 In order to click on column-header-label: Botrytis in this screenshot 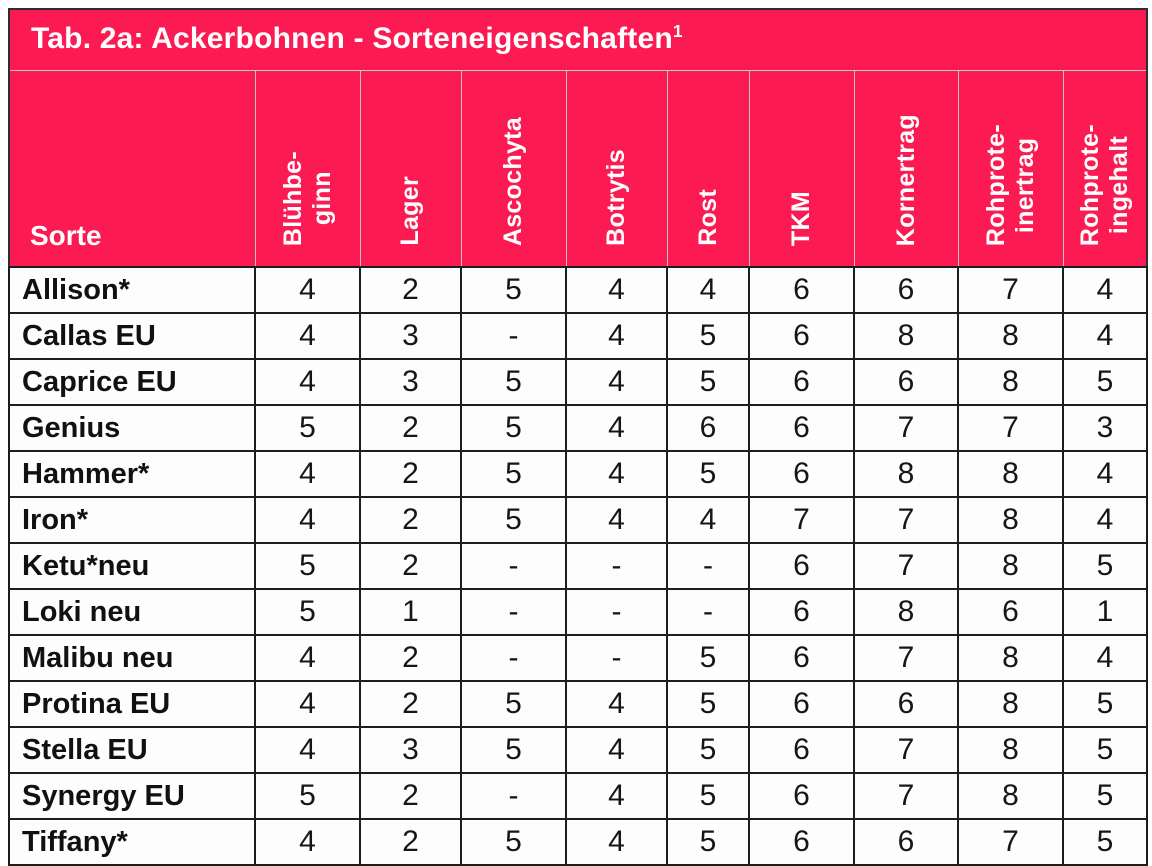, I will do `click(616, 197)`.